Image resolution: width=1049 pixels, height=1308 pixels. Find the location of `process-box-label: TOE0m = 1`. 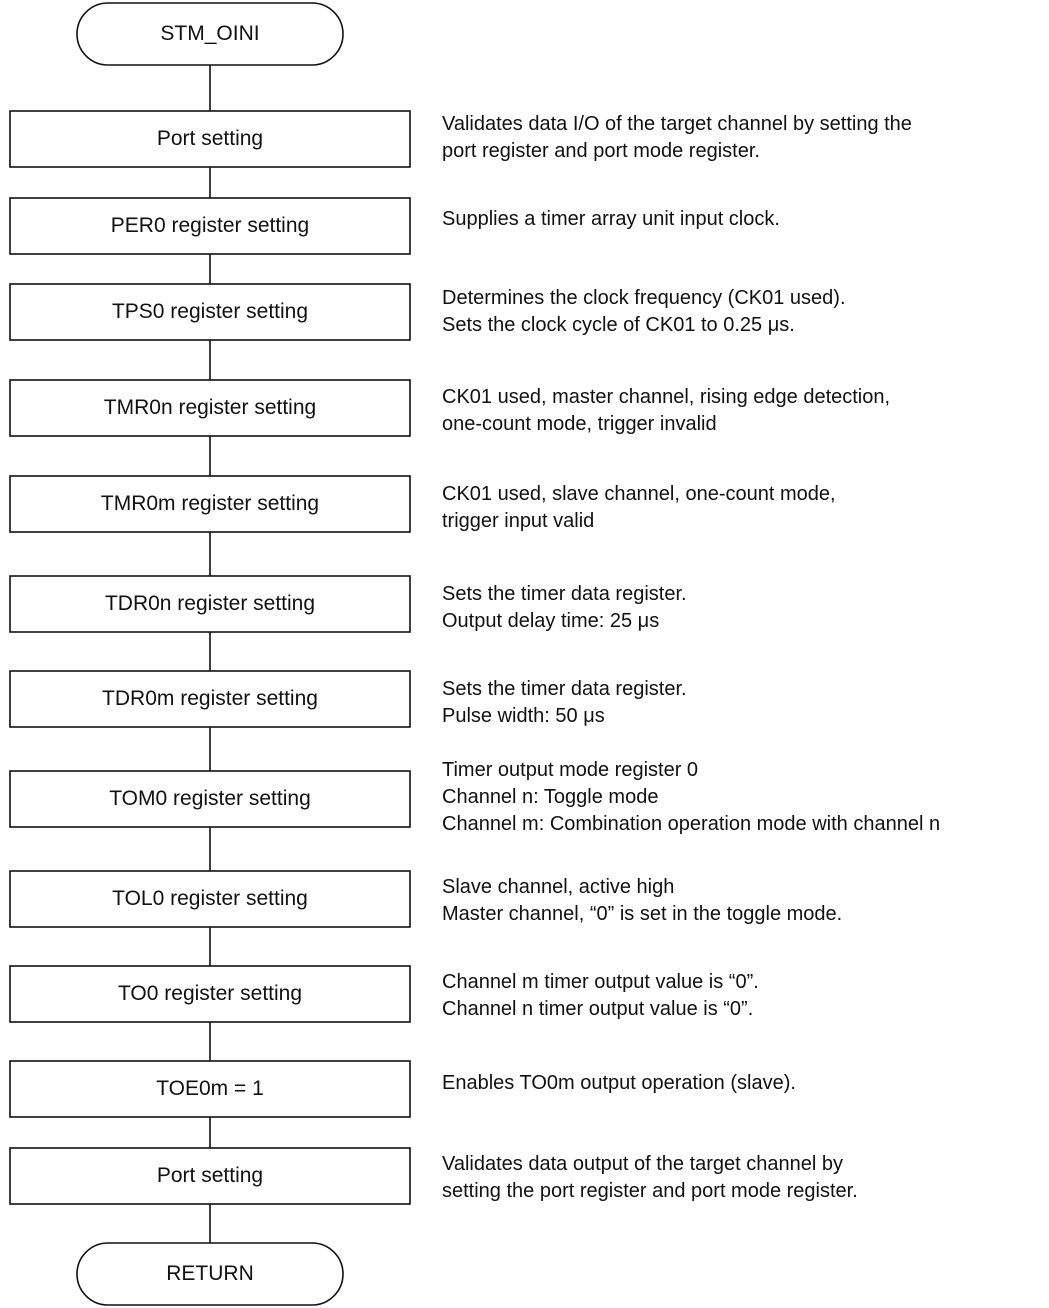

process-box-label: TOE0m = 1 is located at coordinates (210, 1088).